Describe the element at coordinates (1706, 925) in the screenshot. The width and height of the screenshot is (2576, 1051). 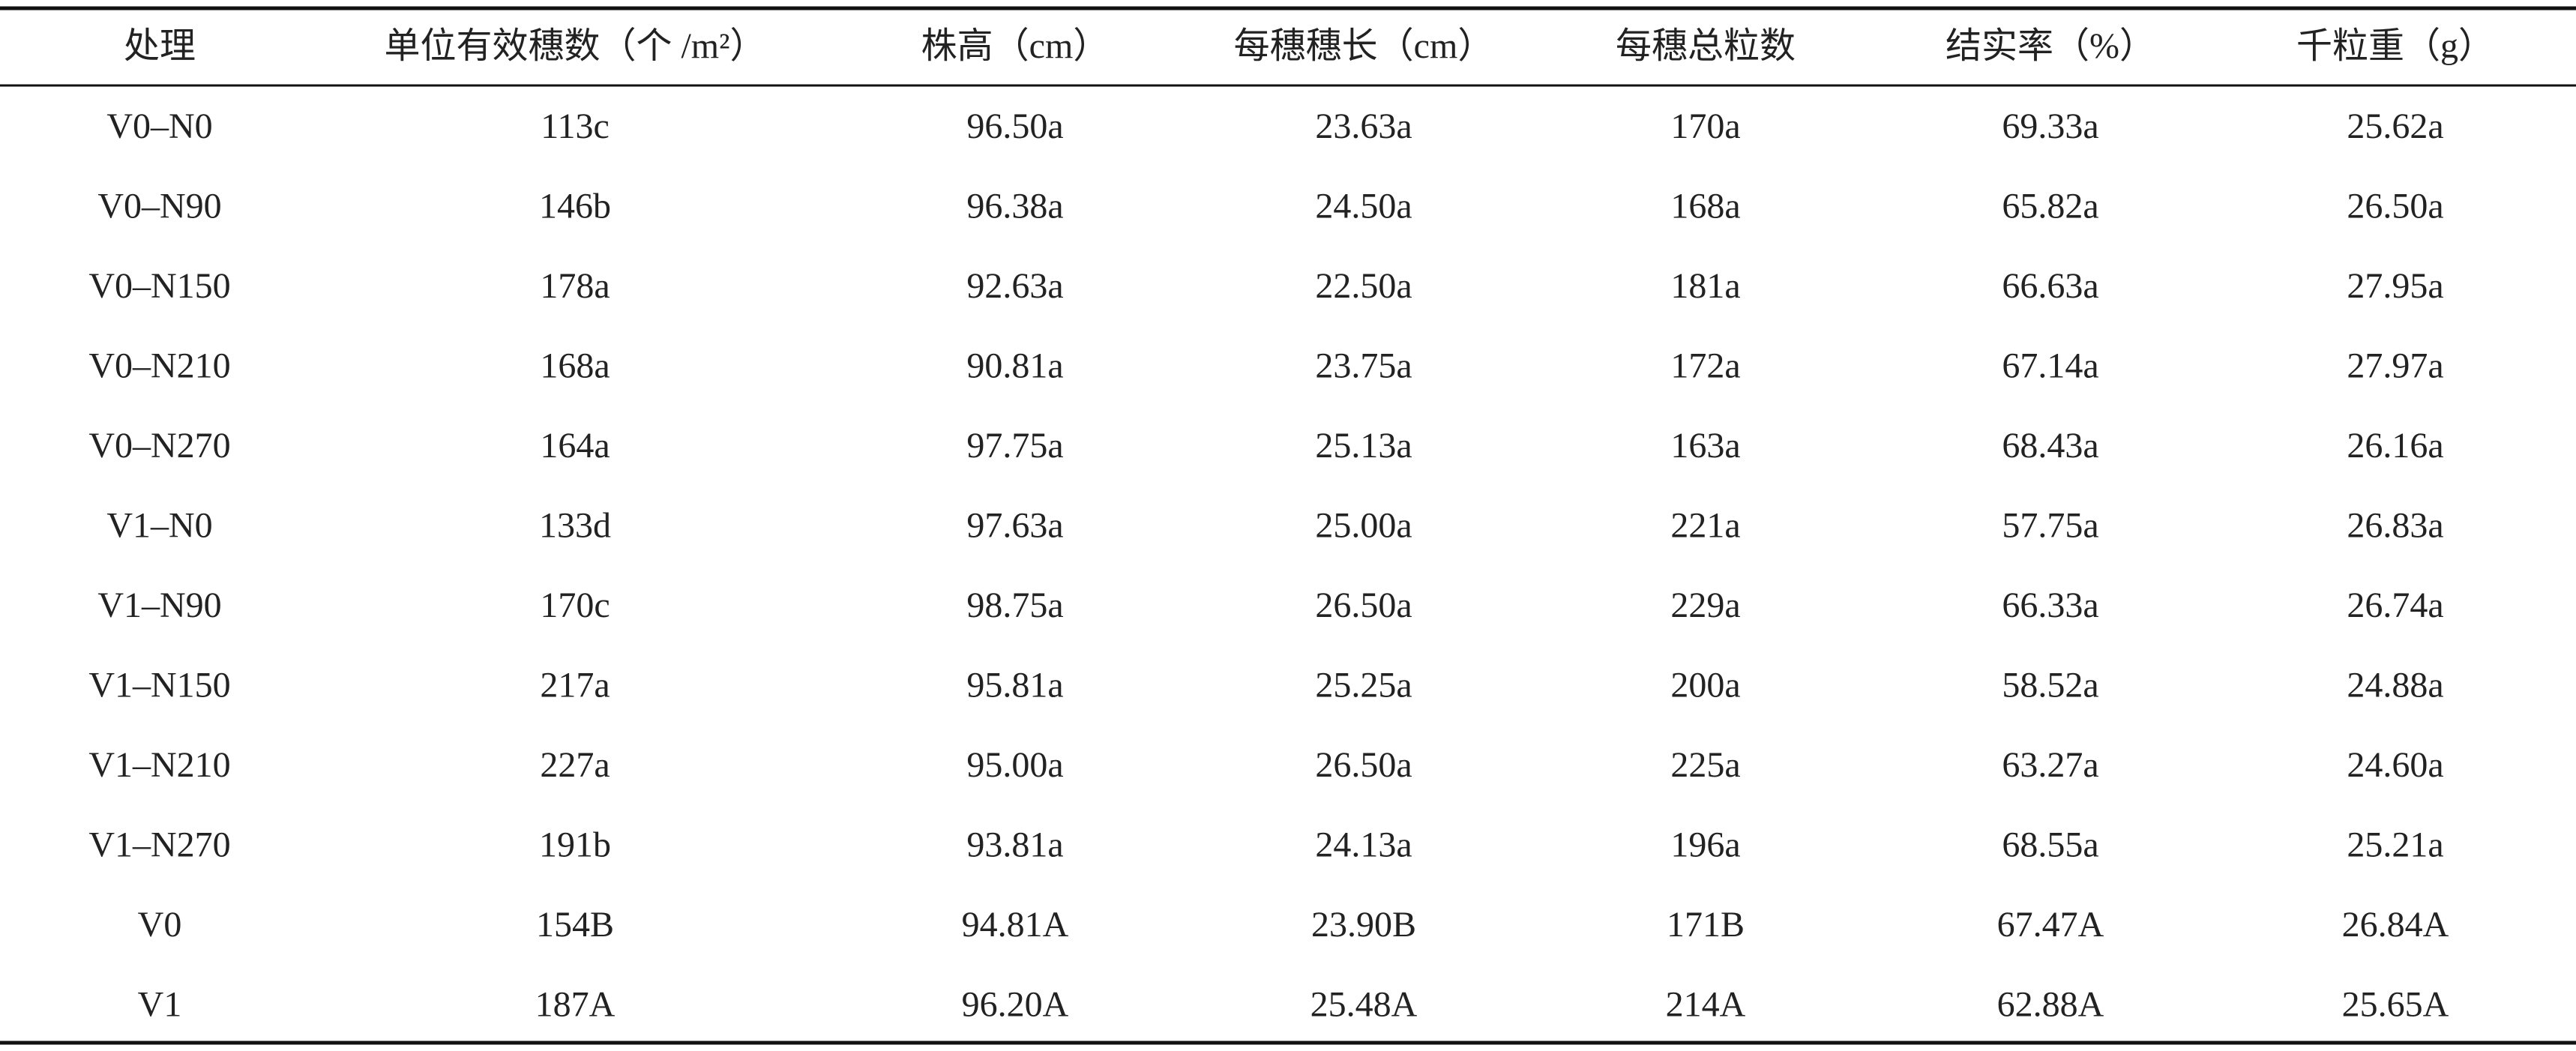
I see `cell: 171B` at that location.